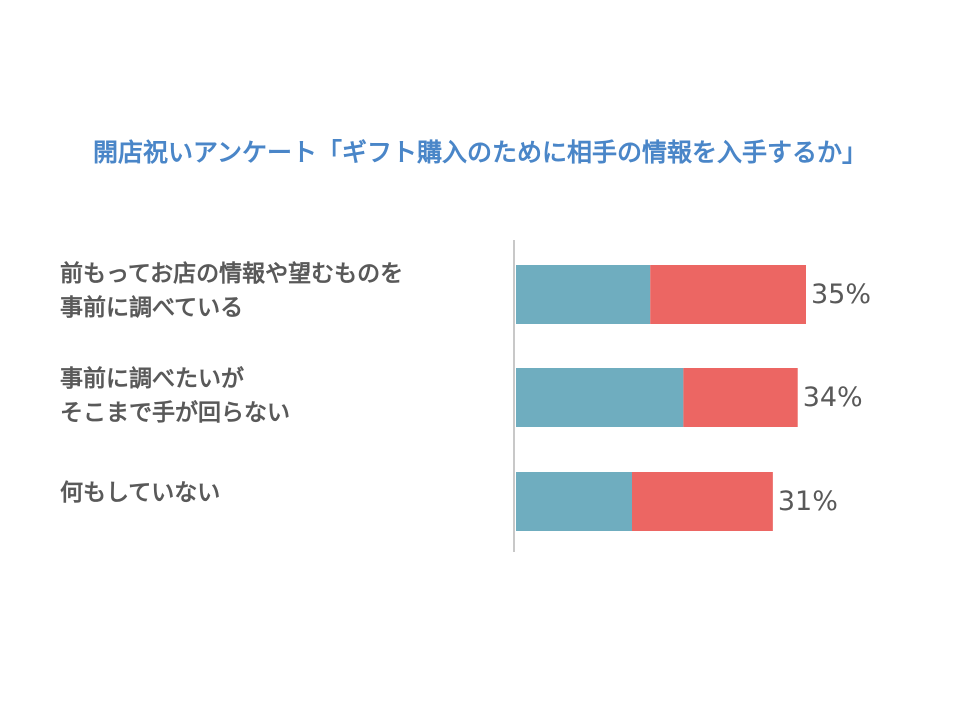 The width and height of the screenshot is (960, 720). What do you see at coordinates (841, 294) in the screenshot?
I see `value-label-1: 35%` at bounding box center [841, 294].